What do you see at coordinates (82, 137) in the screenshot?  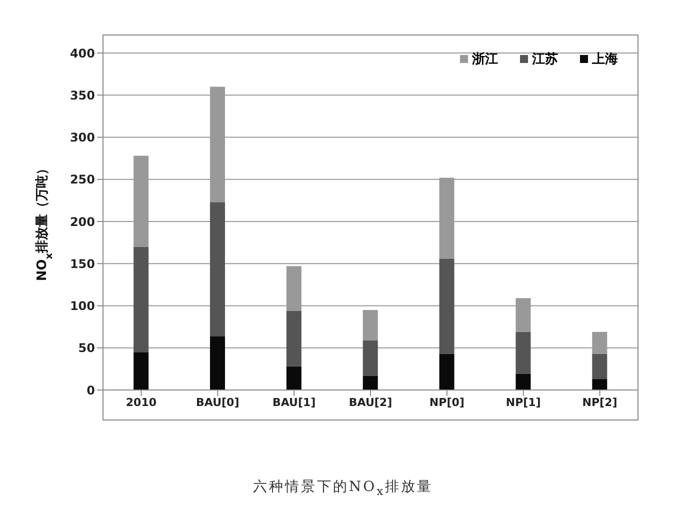 I see `y-tick-label: 300` at bounding box center [82, 137].